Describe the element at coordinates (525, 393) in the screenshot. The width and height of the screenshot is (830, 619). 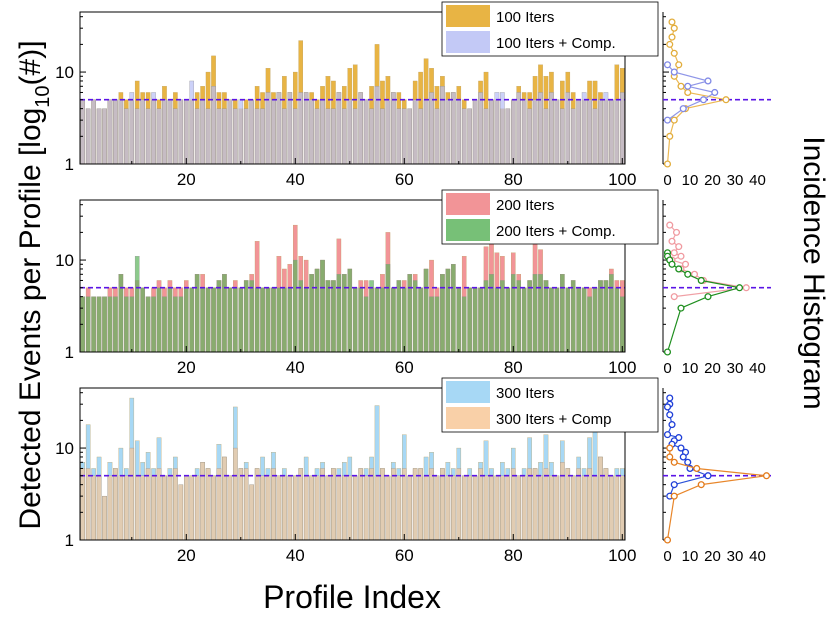
I see `legend-label-300-iters: 300 Iters` at that location.